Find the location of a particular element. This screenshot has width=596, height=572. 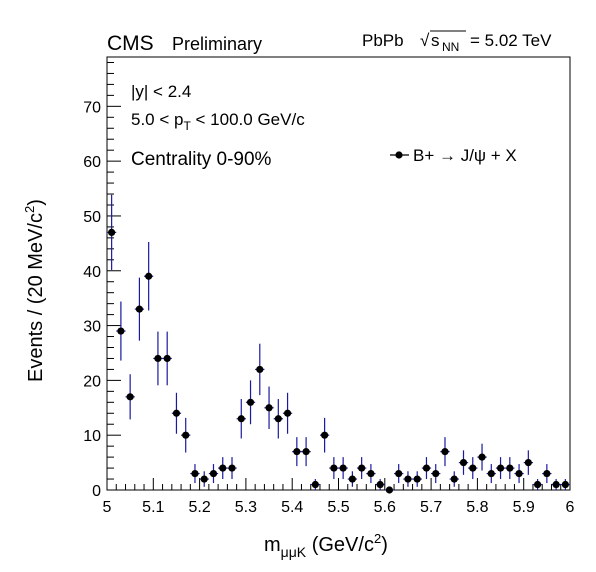

status-label: Preliminary is located at coordinates (217, 44).